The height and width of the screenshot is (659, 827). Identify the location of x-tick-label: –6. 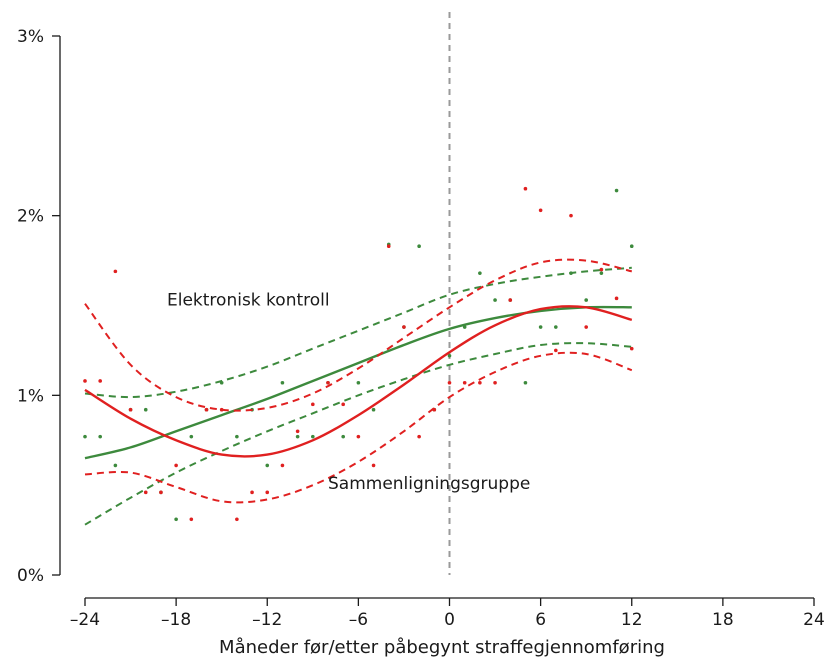
(358, 620).